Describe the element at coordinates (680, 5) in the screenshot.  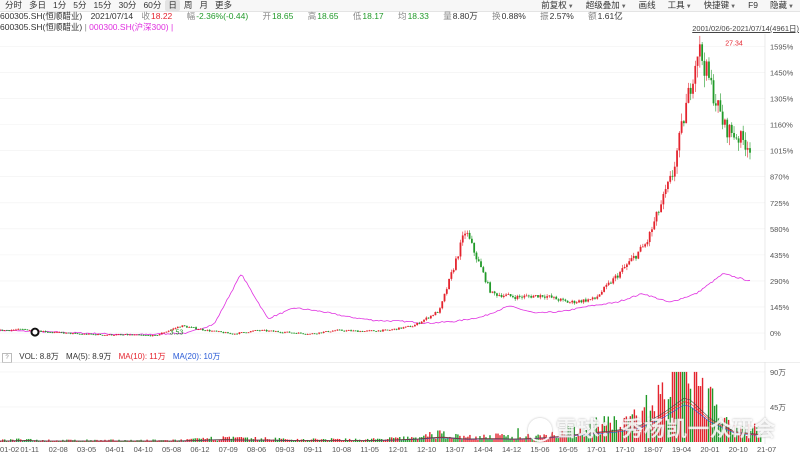
I see `toolbar-action-3: 工具▼` at that location.